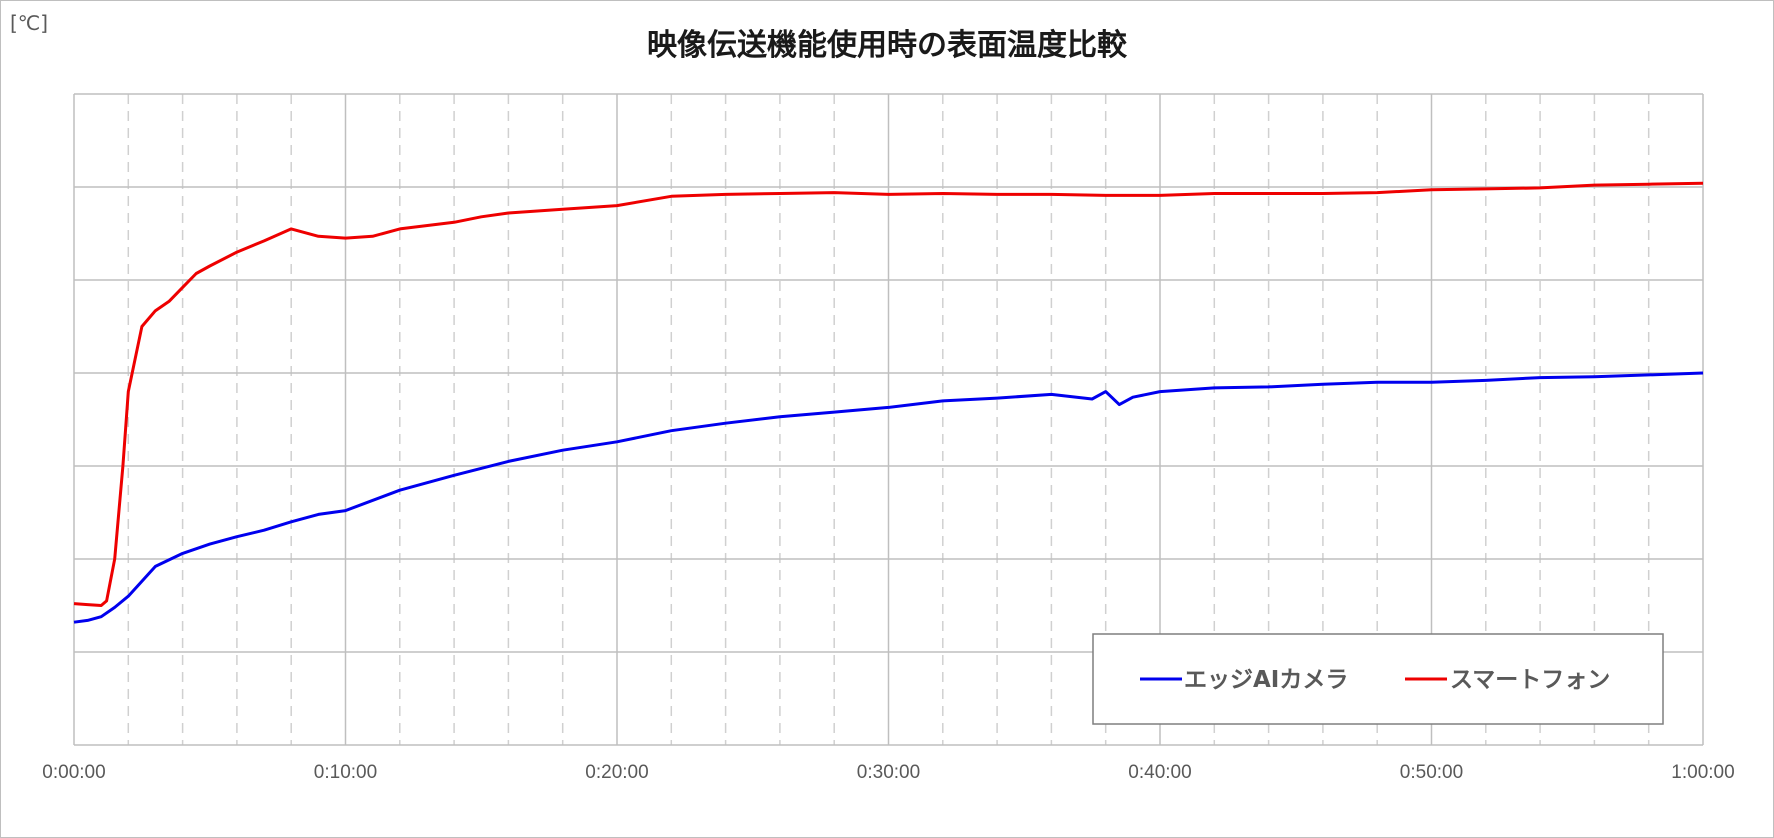  What do you see at coordinates (29, 23) in the screenshot?
I see `y-unit-label: [℃]` at bounding box center [29, 23].